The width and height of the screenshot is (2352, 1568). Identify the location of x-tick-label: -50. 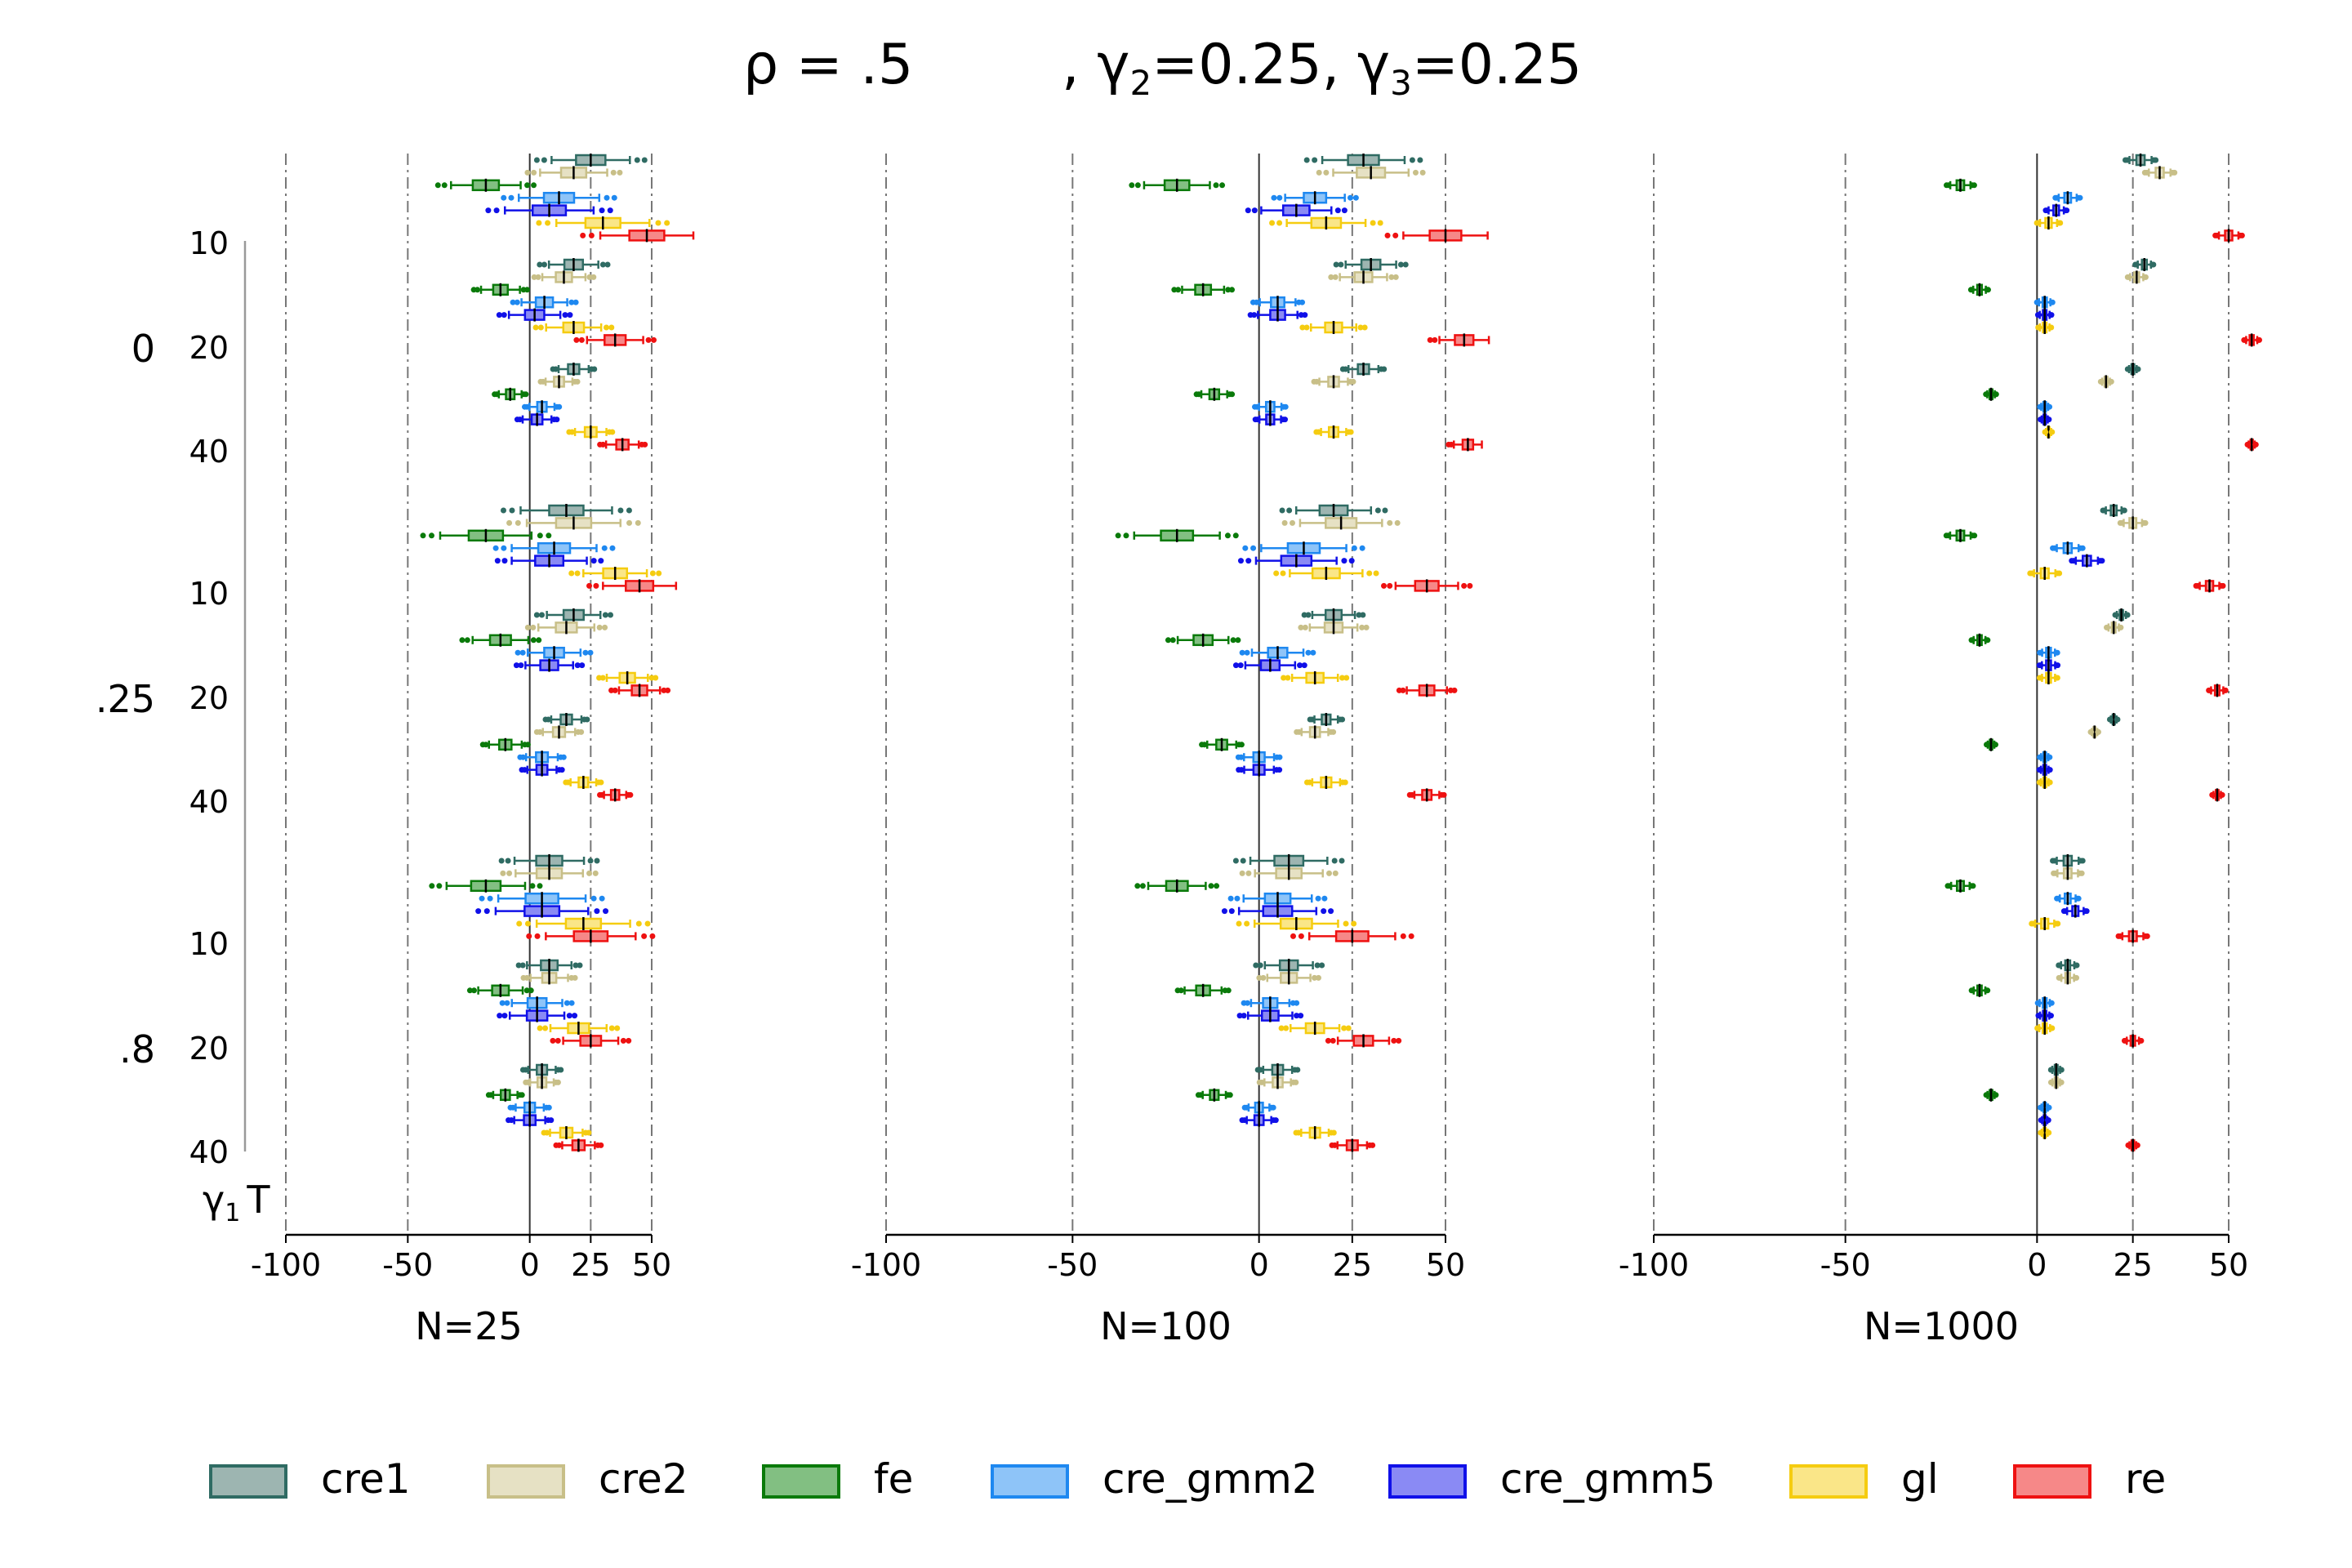
(1072, 1265).